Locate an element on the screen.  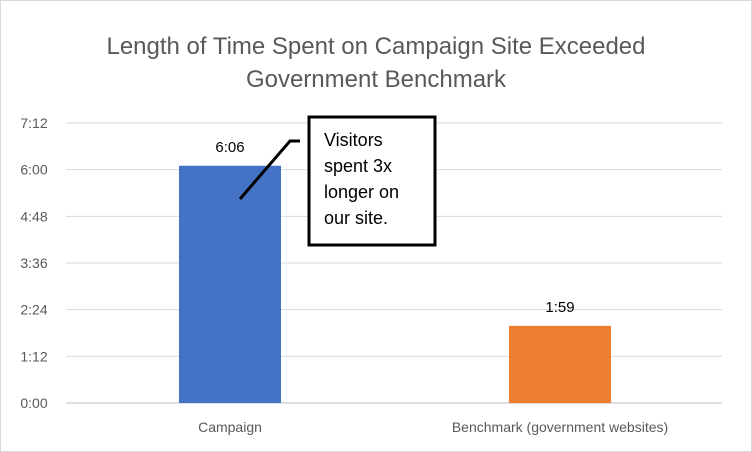
y-tick-label: 0:00 is located at coordinates (33, 403).